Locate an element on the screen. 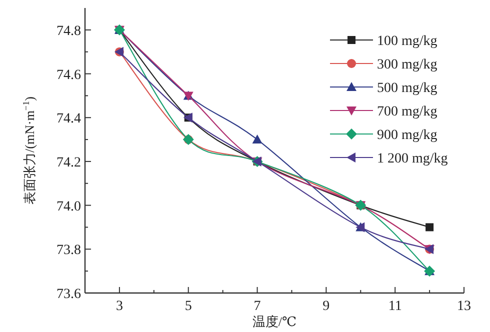 The height and width of the screenshot is (332, 490). y-tick-label: 74.6 is located at coordinates (68, 75).